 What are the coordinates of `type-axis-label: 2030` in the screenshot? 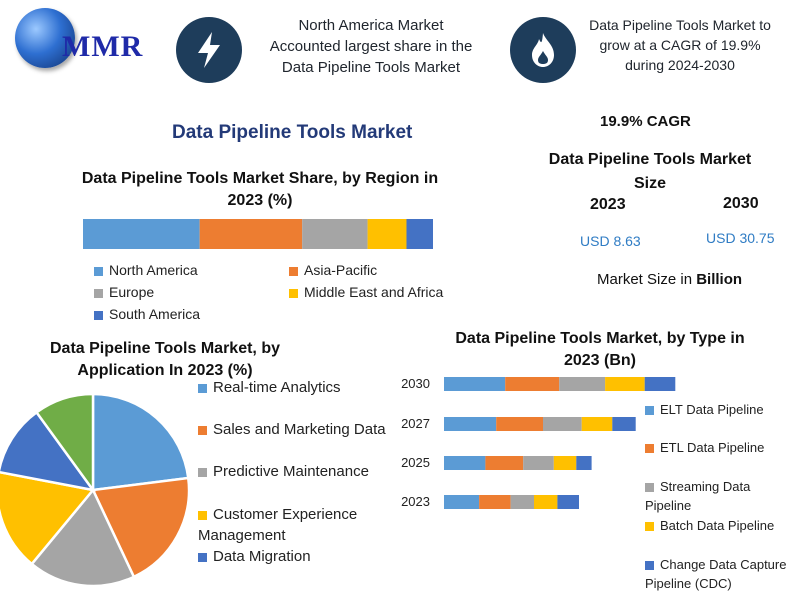 It's located at (415, 383).